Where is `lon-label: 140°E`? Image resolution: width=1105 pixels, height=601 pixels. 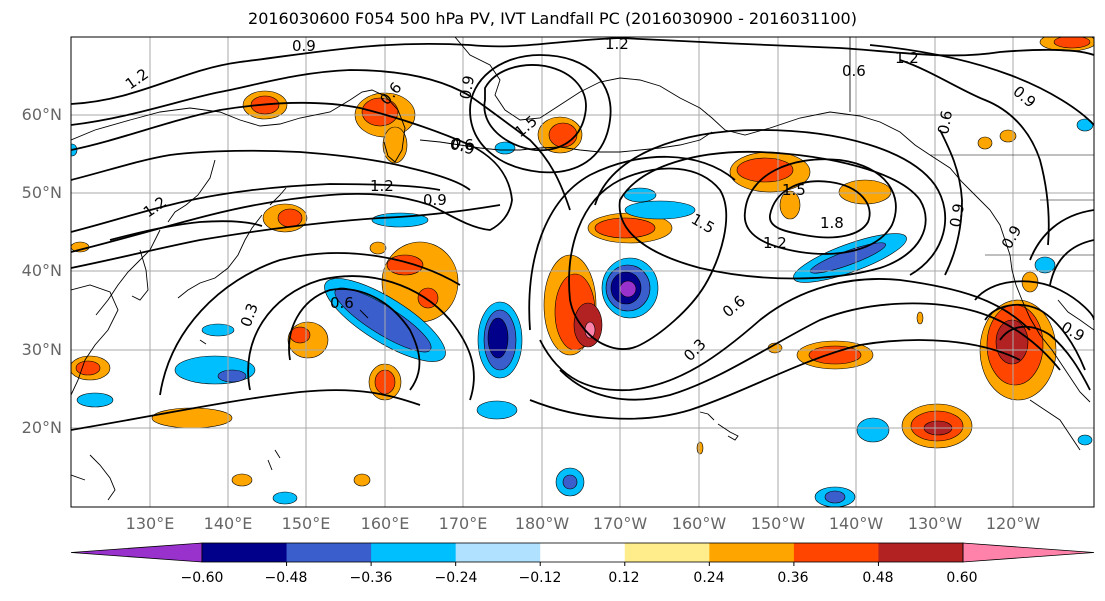 lon-label: 140°E is located at coordinates (228, 523).